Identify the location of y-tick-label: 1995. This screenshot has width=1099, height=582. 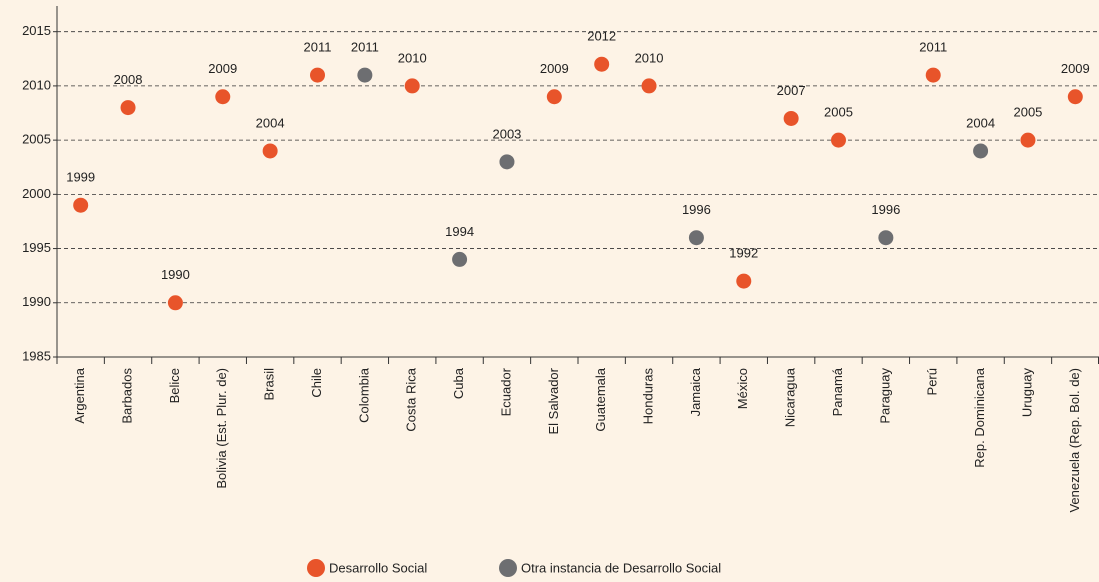
(36, 247).